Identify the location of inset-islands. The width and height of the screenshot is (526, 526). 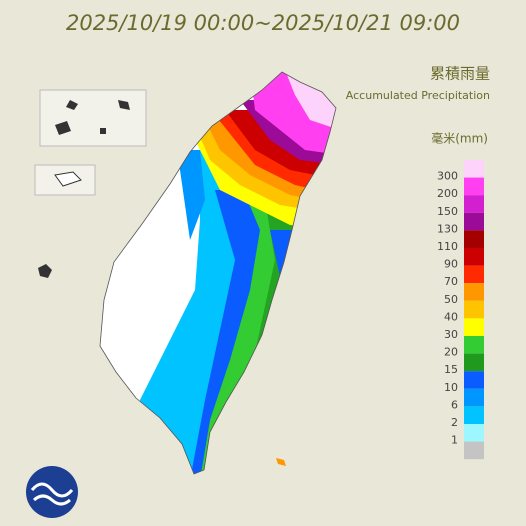
(93, 118).